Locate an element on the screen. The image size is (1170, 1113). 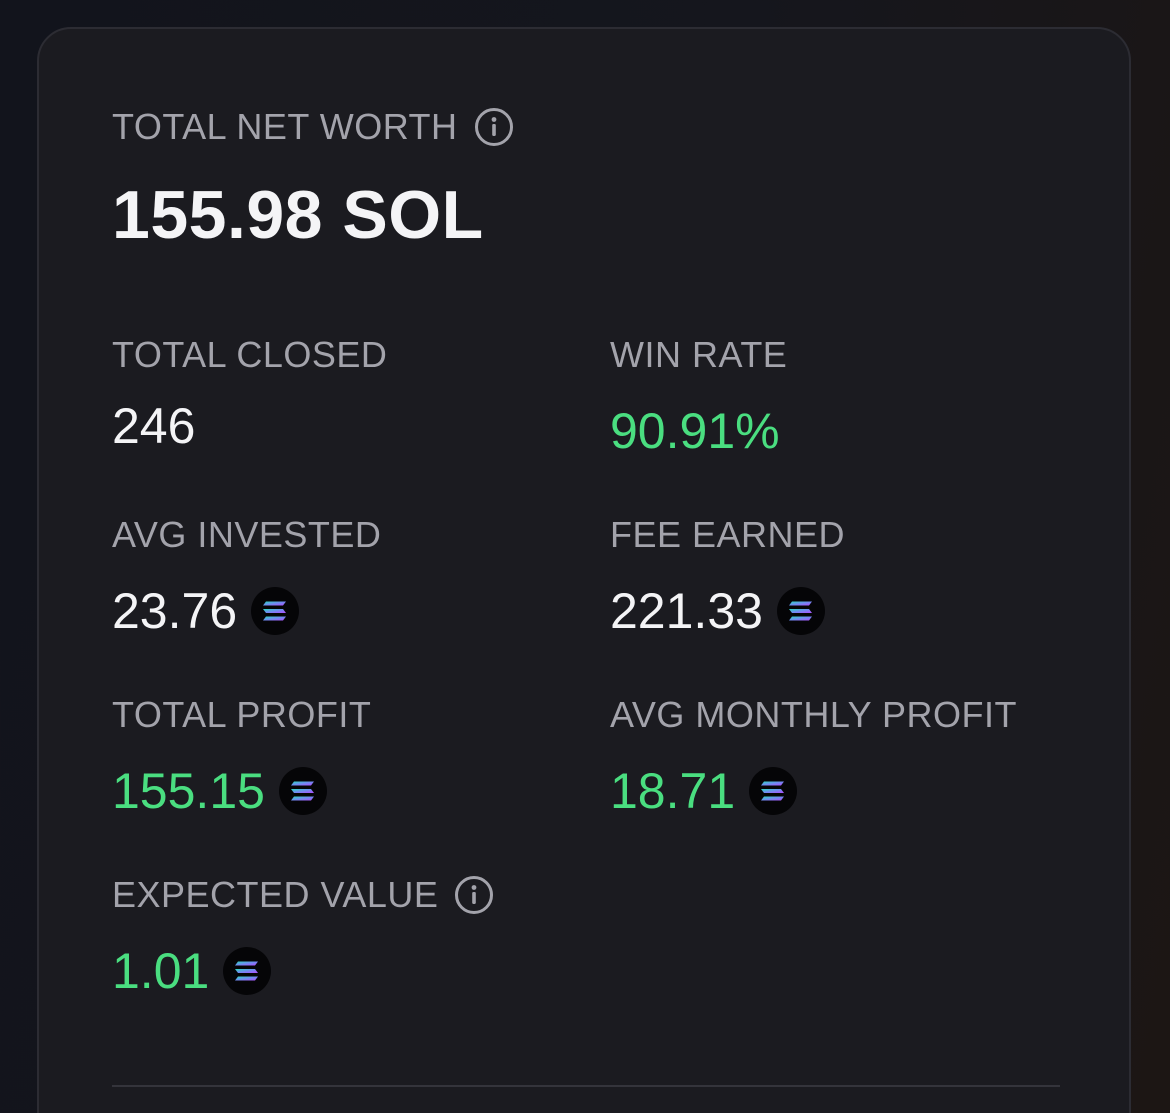
avg-monthly-profit-label: AVG MONTHLY PROFIT is located at coordinates (814, 714).